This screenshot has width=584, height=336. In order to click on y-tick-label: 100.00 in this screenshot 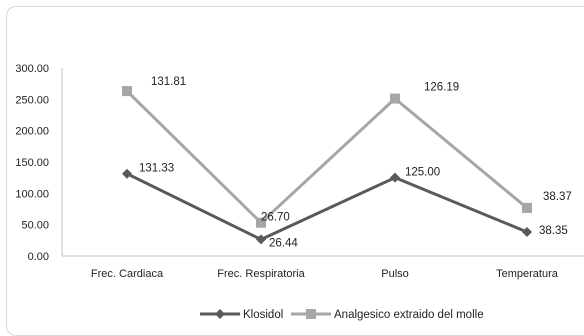, I will do `click(32, 194)`.